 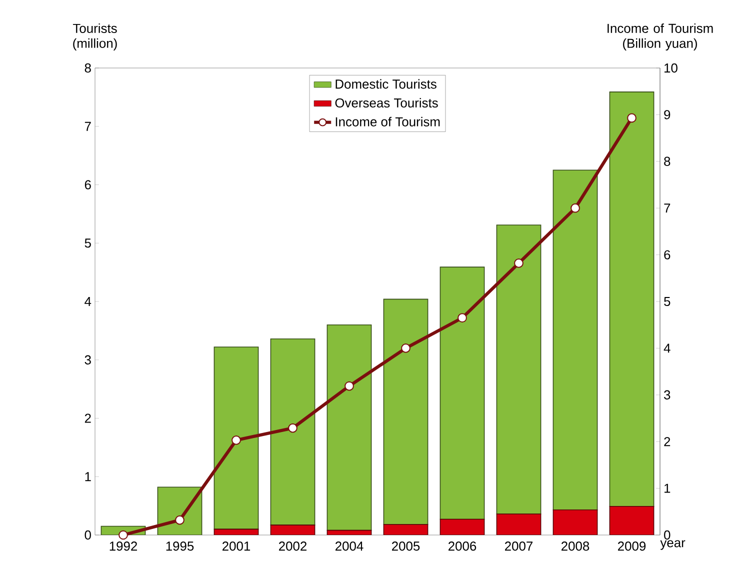 I want to click on y2-tick-label: 7, so click(x=667, y=208).